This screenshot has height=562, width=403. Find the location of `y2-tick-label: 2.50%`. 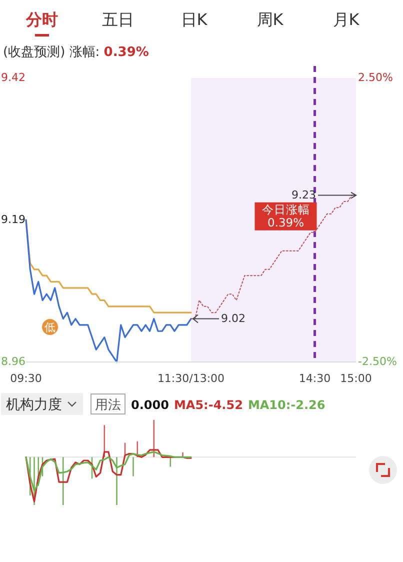

y2-tick-label: 2.50% is located at coordinates (375, 77).